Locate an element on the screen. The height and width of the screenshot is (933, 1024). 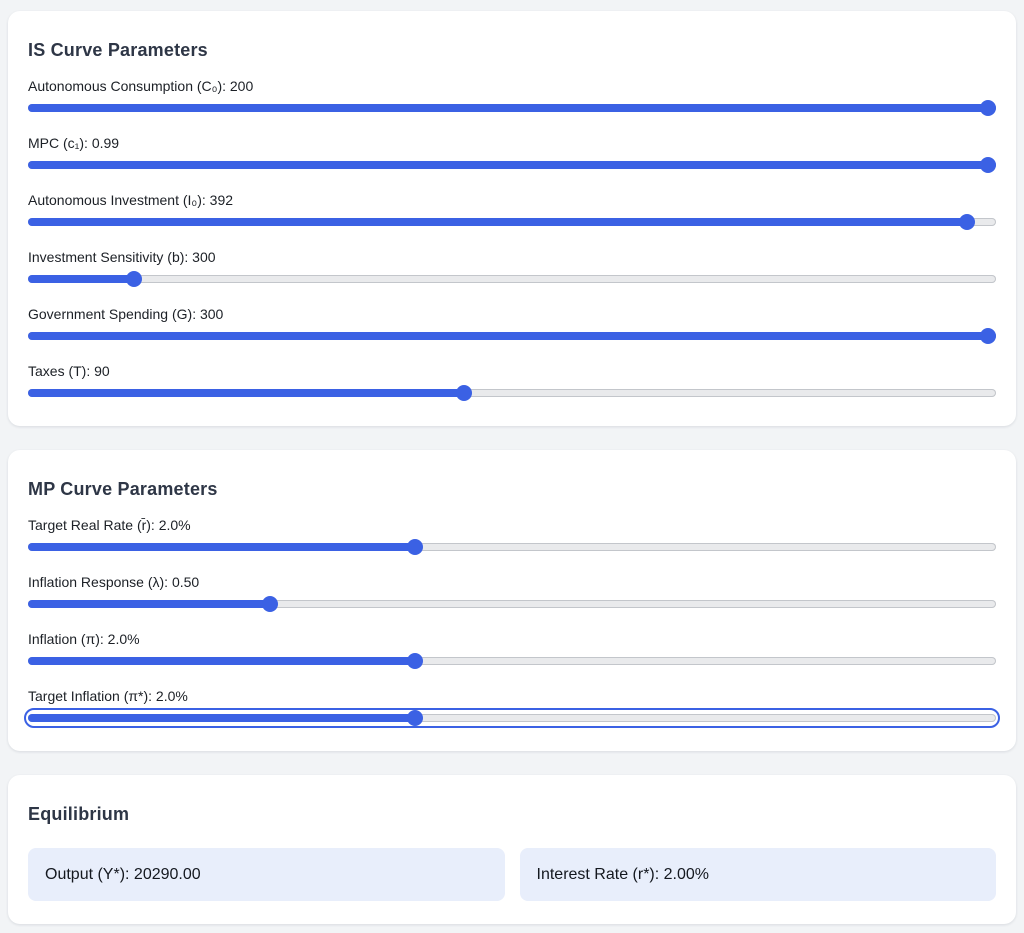
slider-row-investment-sensitivity: Investment Sensitivity (b): 300 is located at coordinates (512, 268).